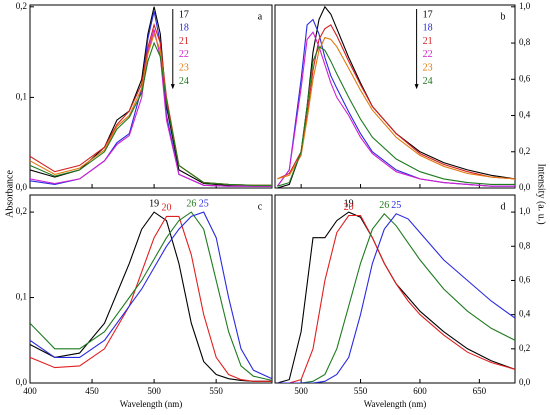 The height and width of the screenshot is (415, 550). Describe the element at coordinates (260, 16) in the screenshot. I see `panel-label: a` at that location.